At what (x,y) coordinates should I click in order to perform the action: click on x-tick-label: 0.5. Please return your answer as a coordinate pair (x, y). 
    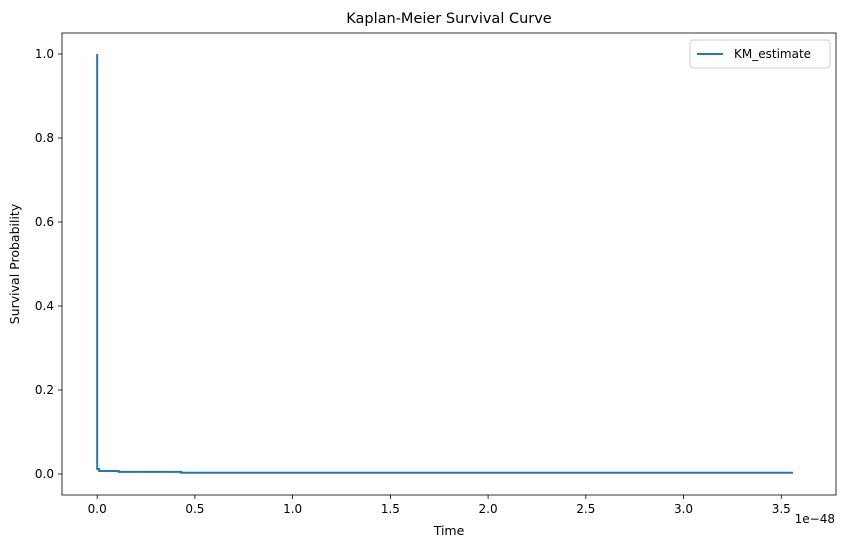
    Looking at the image, I should click on (194, 509).